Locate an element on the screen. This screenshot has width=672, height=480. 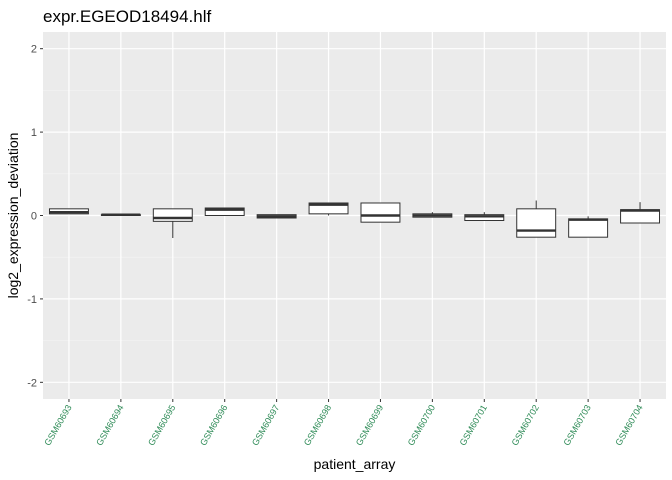
box-GSM60701 is located at coordinates (484, 217).